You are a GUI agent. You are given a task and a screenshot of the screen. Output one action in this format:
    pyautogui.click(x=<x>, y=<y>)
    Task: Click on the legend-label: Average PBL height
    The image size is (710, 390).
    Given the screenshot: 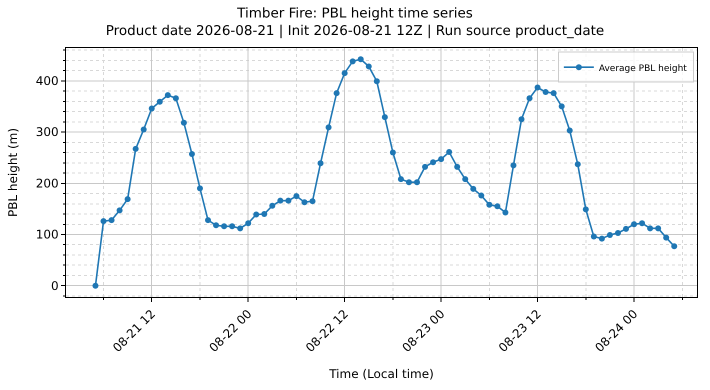 What is the action you would take?
    pyautogui.click(x=643, y=69)
    